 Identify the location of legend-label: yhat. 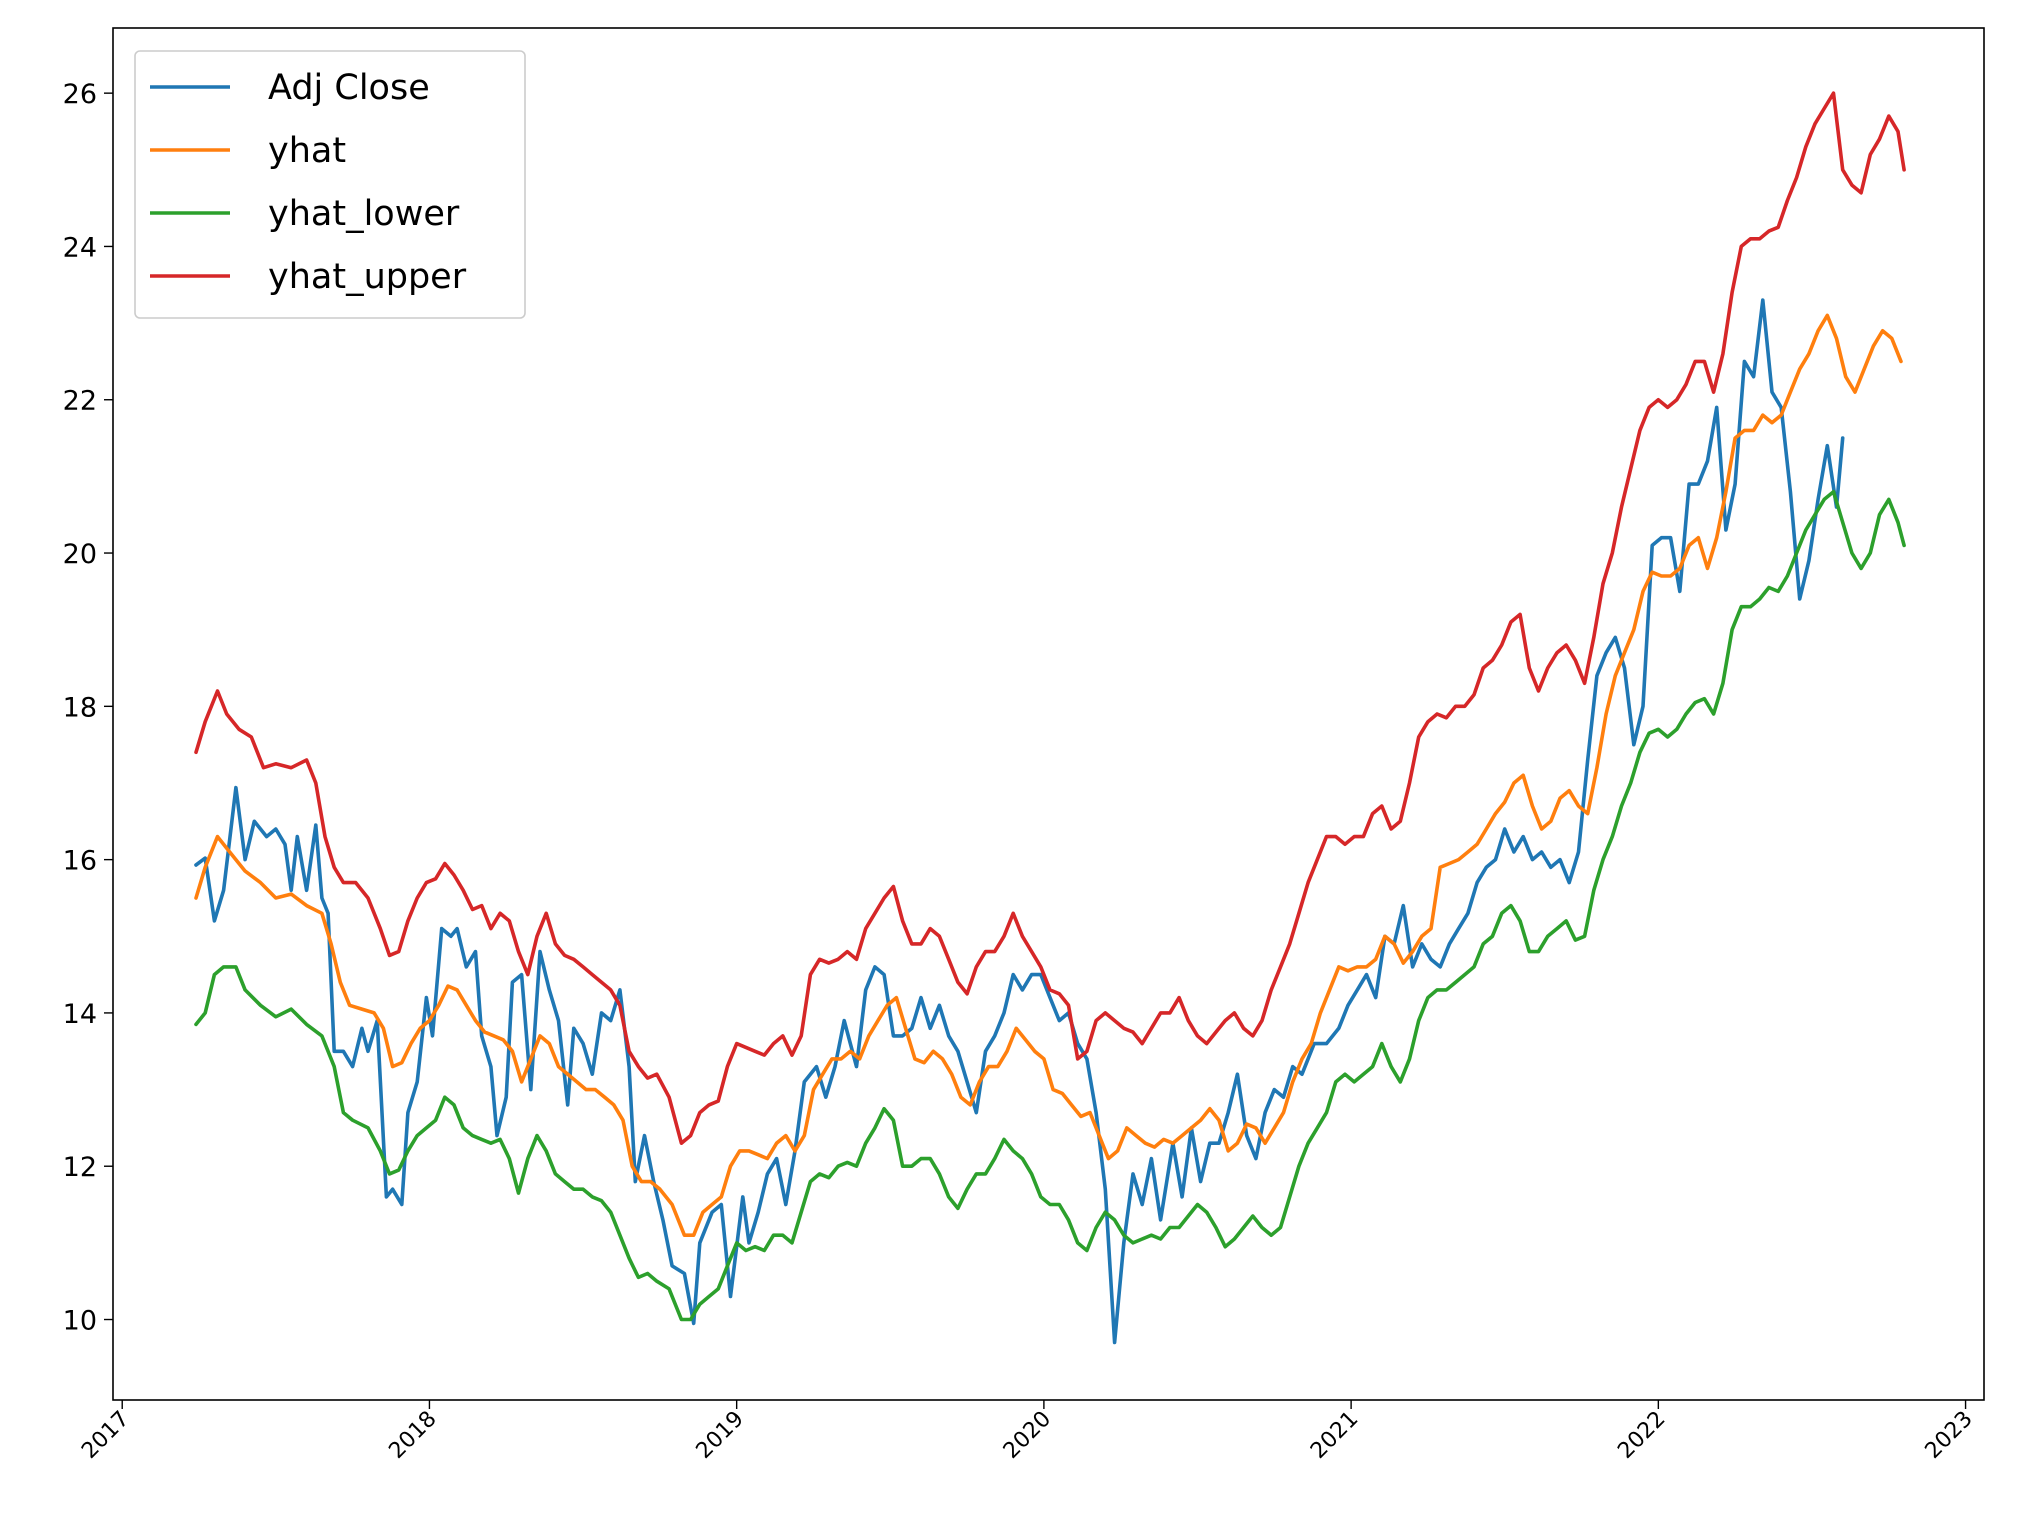
(307, 151).